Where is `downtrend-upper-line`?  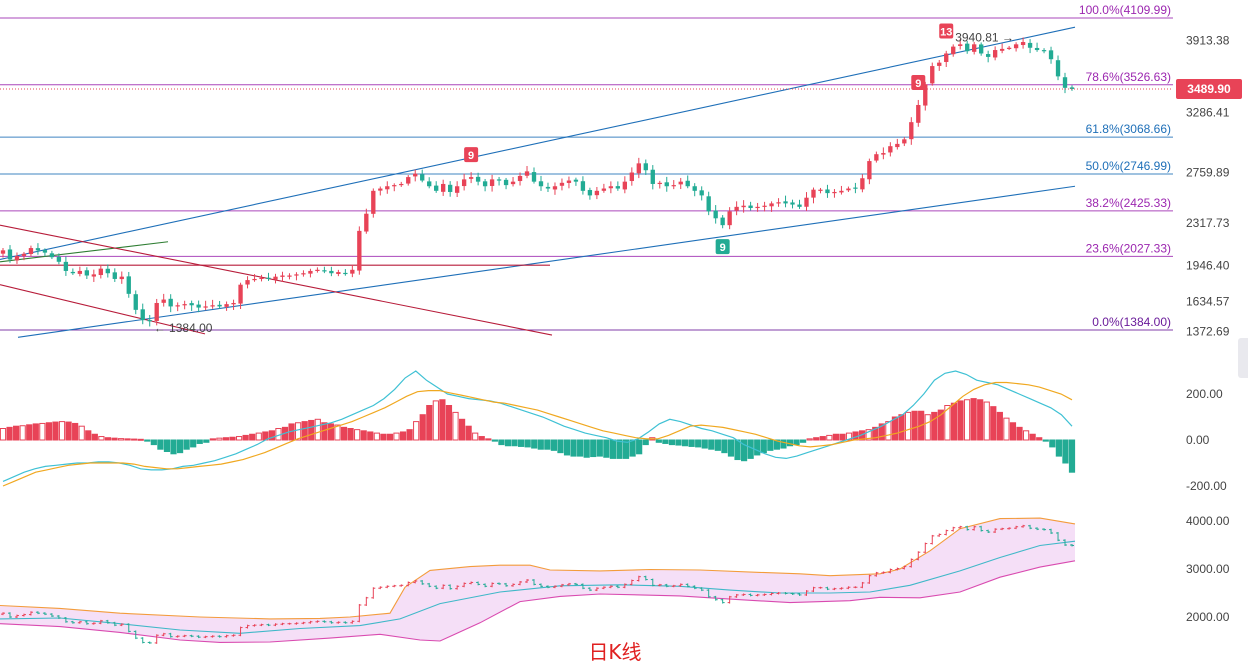 downtrend-upper-line is located at coordinates (276, 280).